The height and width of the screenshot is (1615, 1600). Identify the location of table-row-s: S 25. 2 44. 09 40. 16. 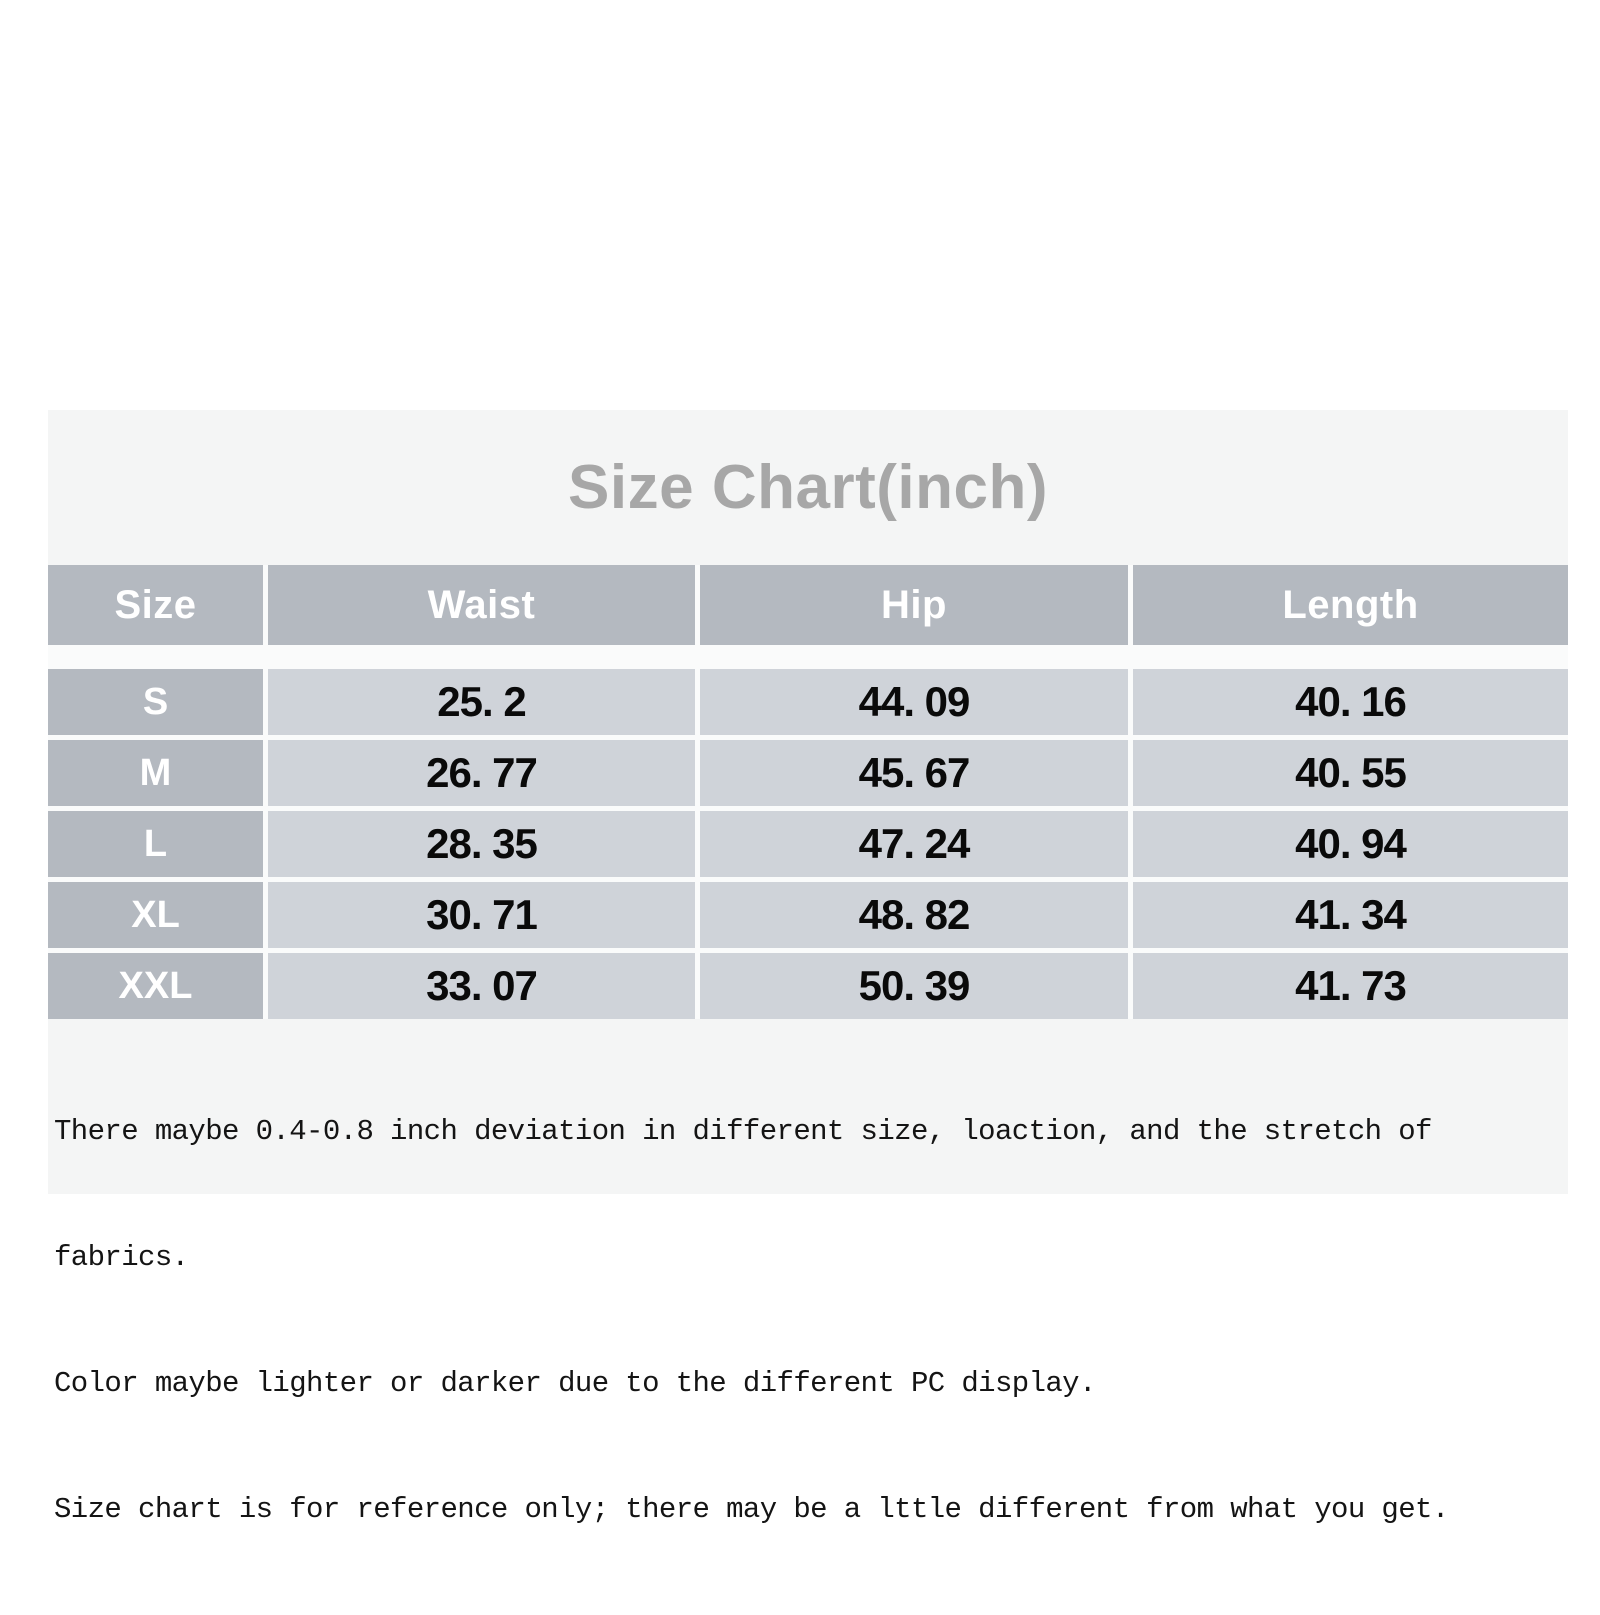
(808, 702).